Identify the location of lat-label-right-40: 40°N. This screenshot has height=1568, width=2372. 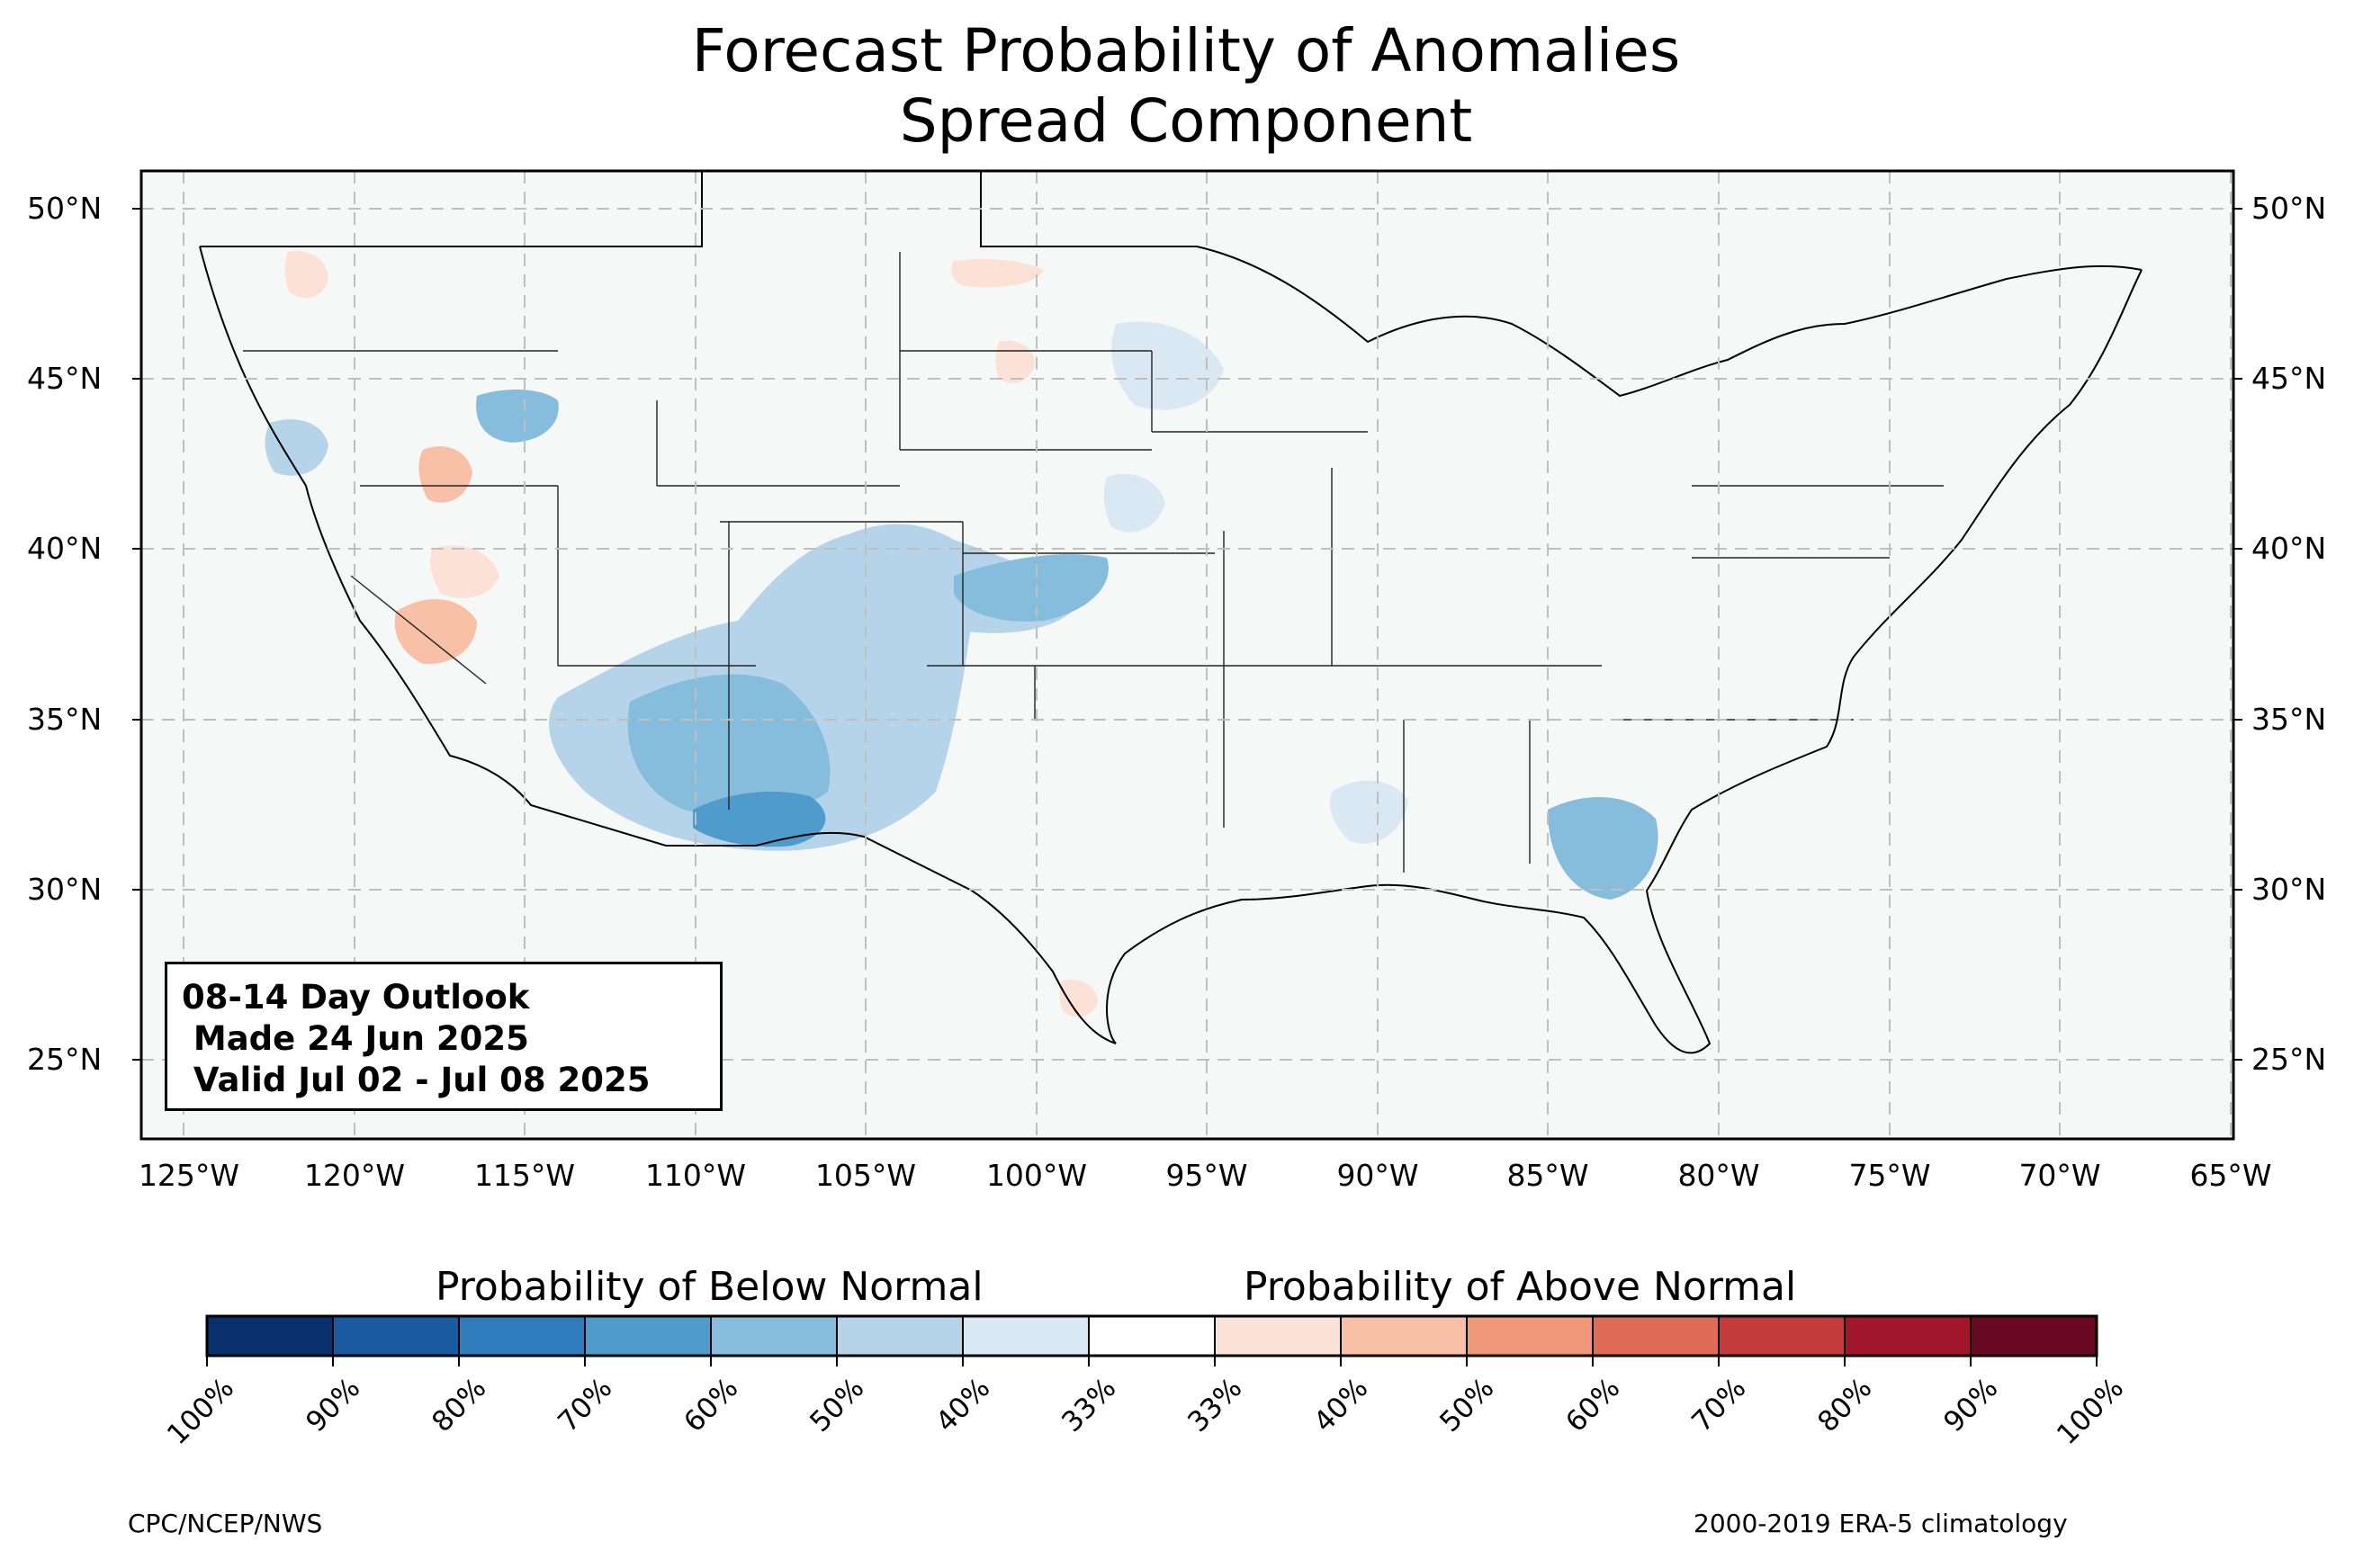
(2289, 548).